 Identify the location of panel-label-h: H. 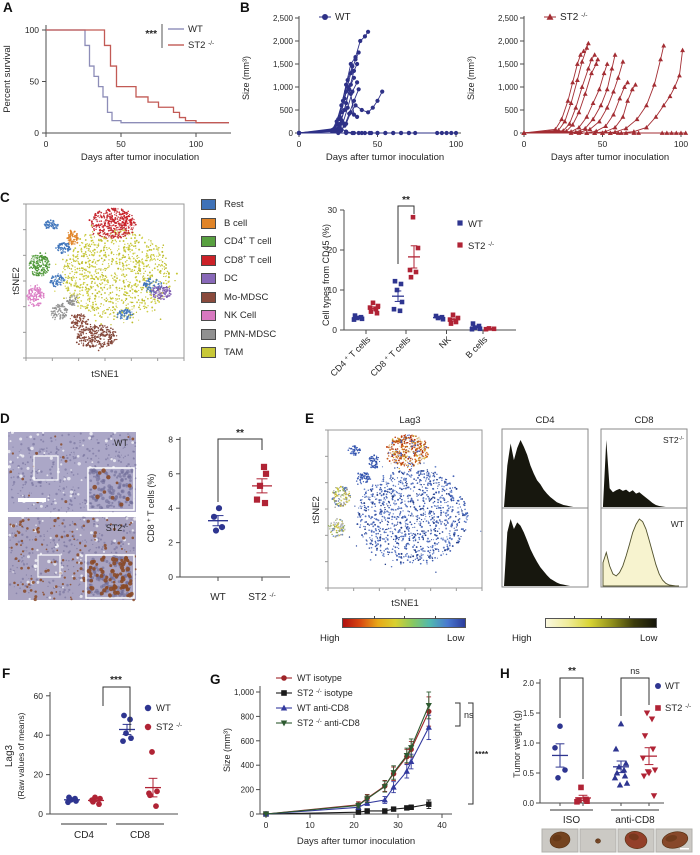
(505, 673).